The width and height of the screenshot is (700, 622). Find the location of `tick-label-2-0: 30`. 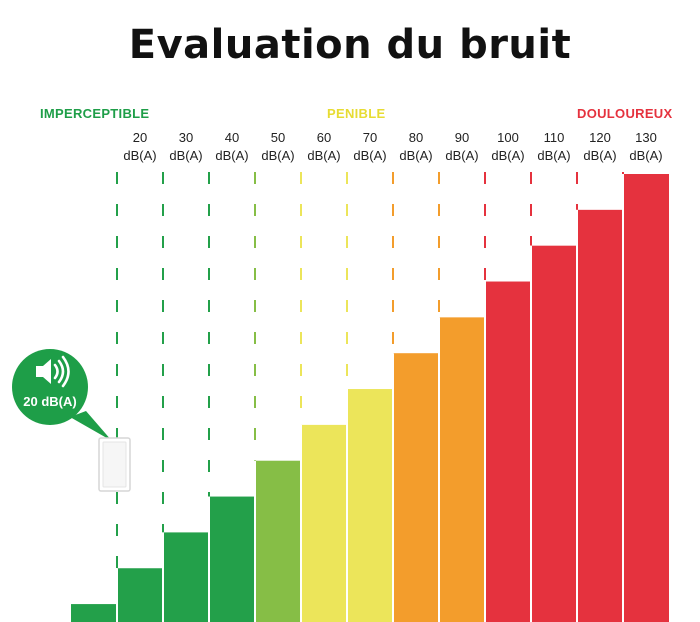

tick-label-2-0: 30 is located at coordinates (186, 137).